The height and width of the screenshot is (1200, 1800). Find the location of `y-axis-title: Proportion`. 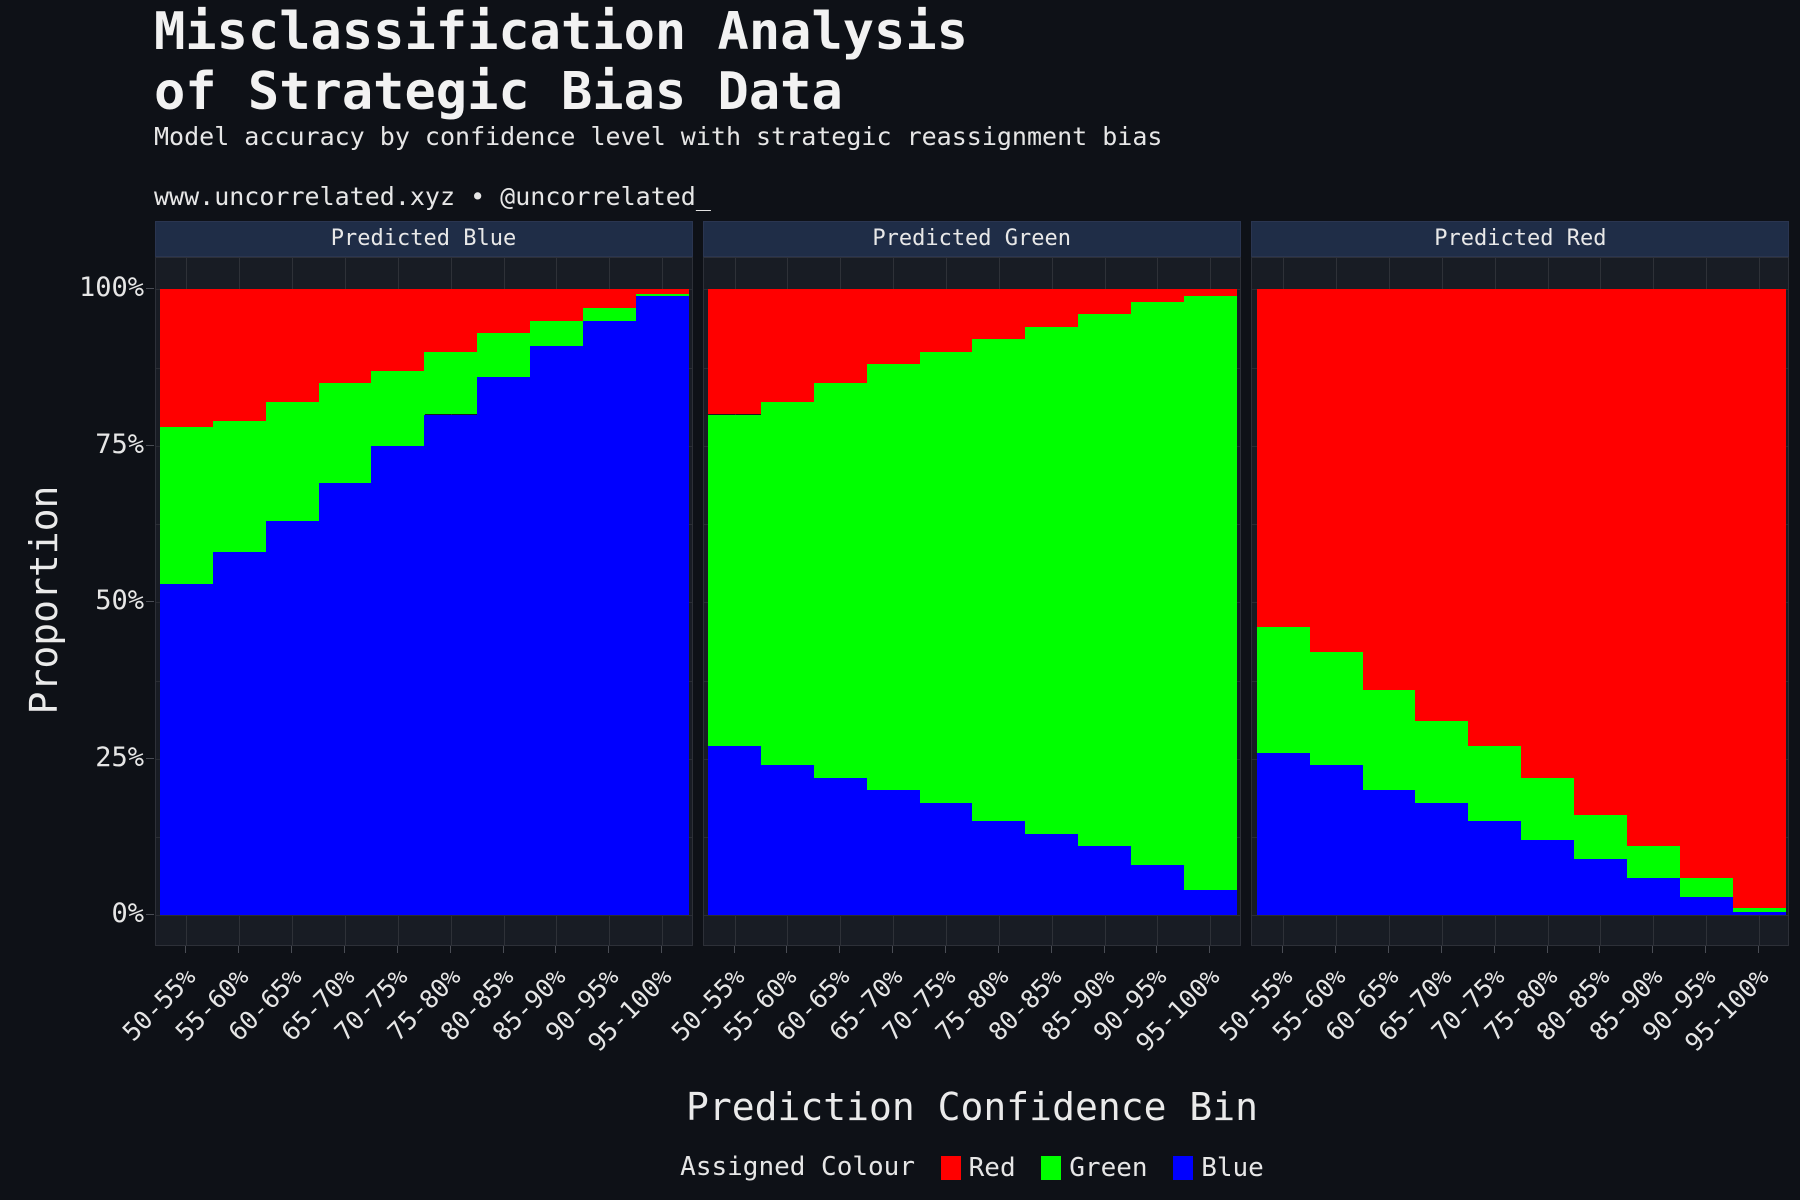

y-axis-title: Proportion is located at coordinates (44, 600).